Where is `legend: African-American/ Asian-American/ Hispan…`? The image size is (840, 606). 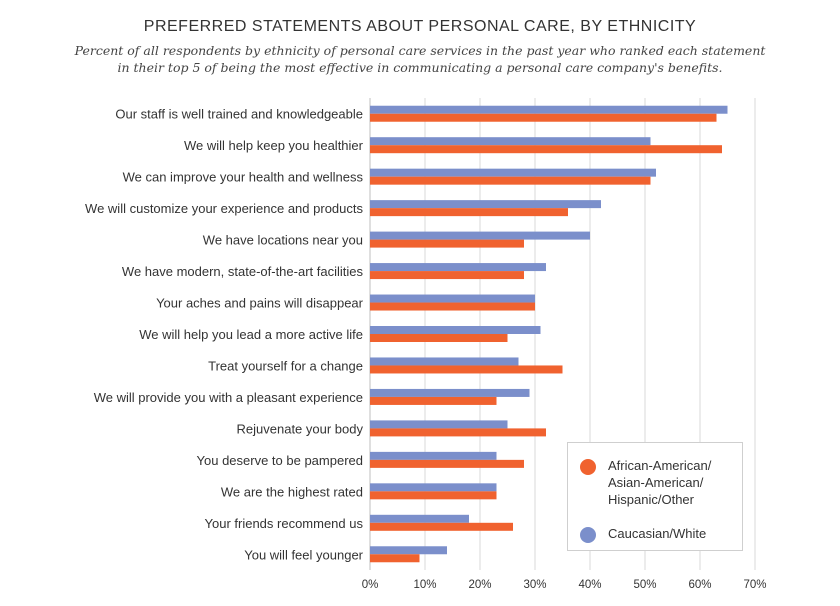
legend: African-American/ Asian-American/ Hispan… is located at coordinates (655, 496).